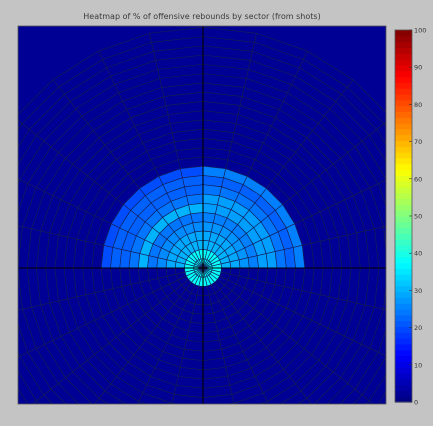  What do you see at coordinates (418, 365) in the screenshot?
I see `colorbar-tick-label: 10` at bounding box center [418, 365].